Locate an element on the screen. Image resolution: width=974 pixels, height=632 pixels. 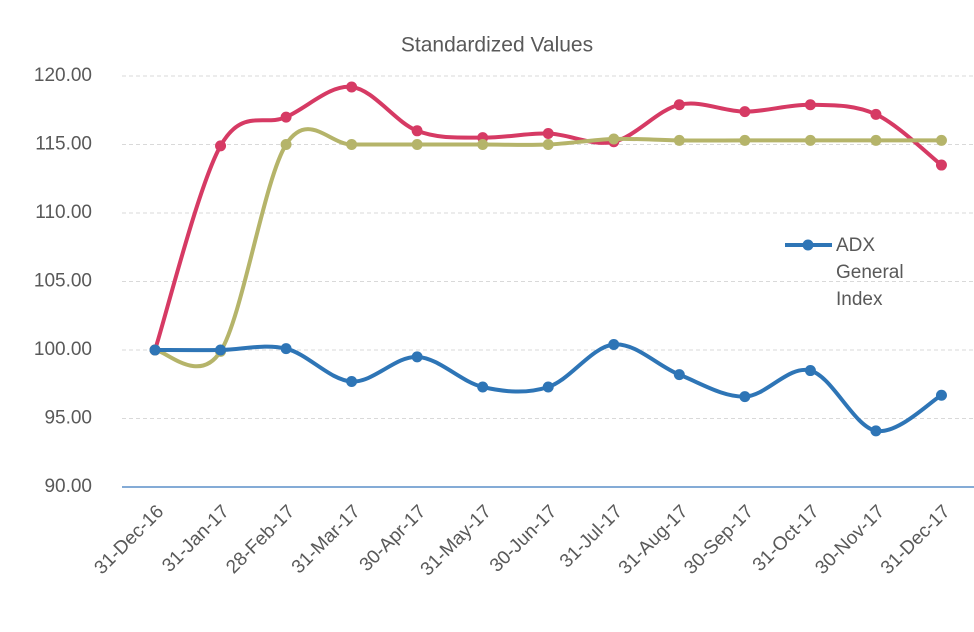
y-tick-label: 100.00 is located at coordinates (63, 349).